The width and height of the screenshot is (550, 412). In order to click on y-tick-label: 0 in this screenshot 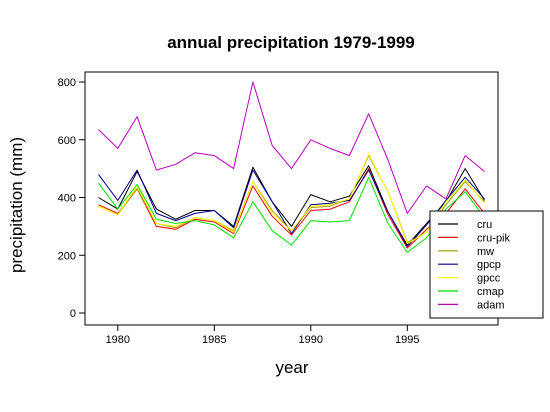, I will do `click(73, 314)`.